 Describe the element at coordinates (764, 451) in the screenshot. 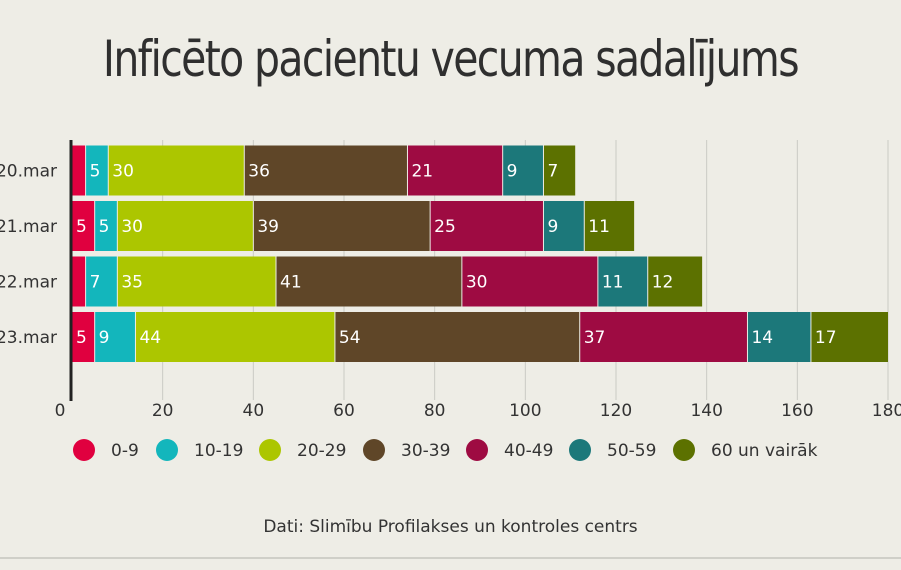

I see `legend-label: 60 un vairāk` at that location.